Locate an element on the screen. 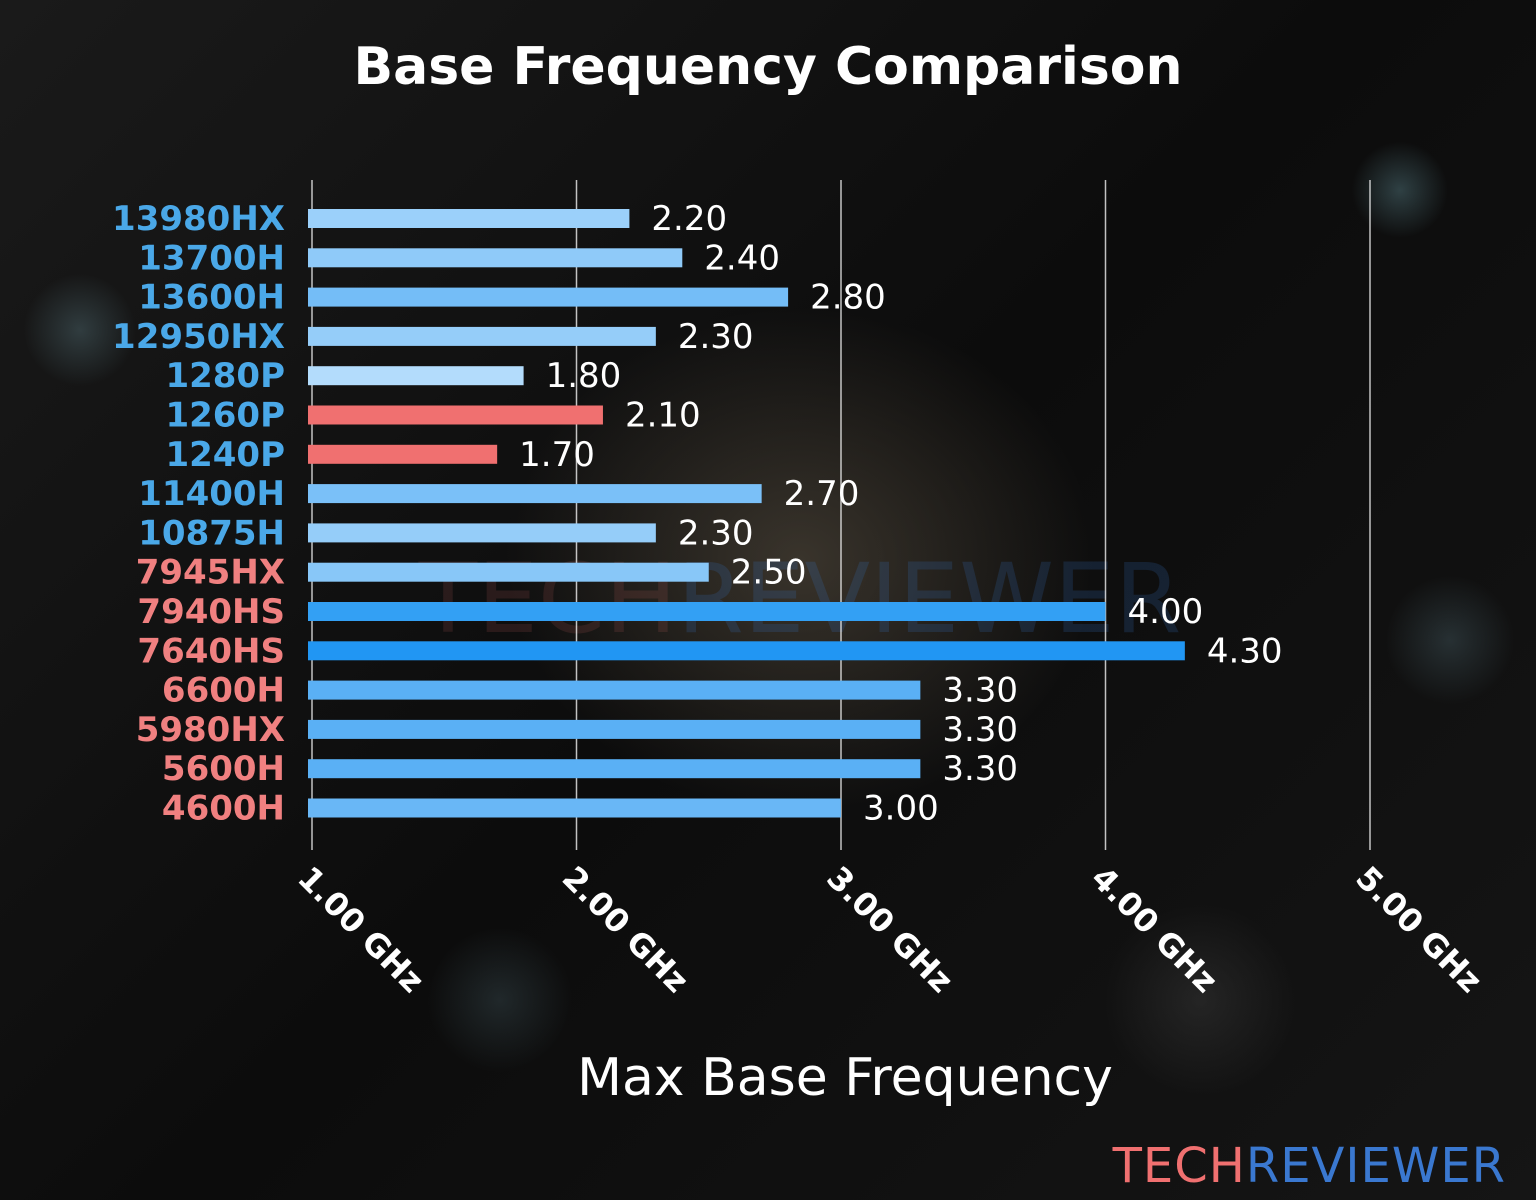 This screenshot has height=1200, width=1536. category-label: 1260P is located at coordinates (225, 416).